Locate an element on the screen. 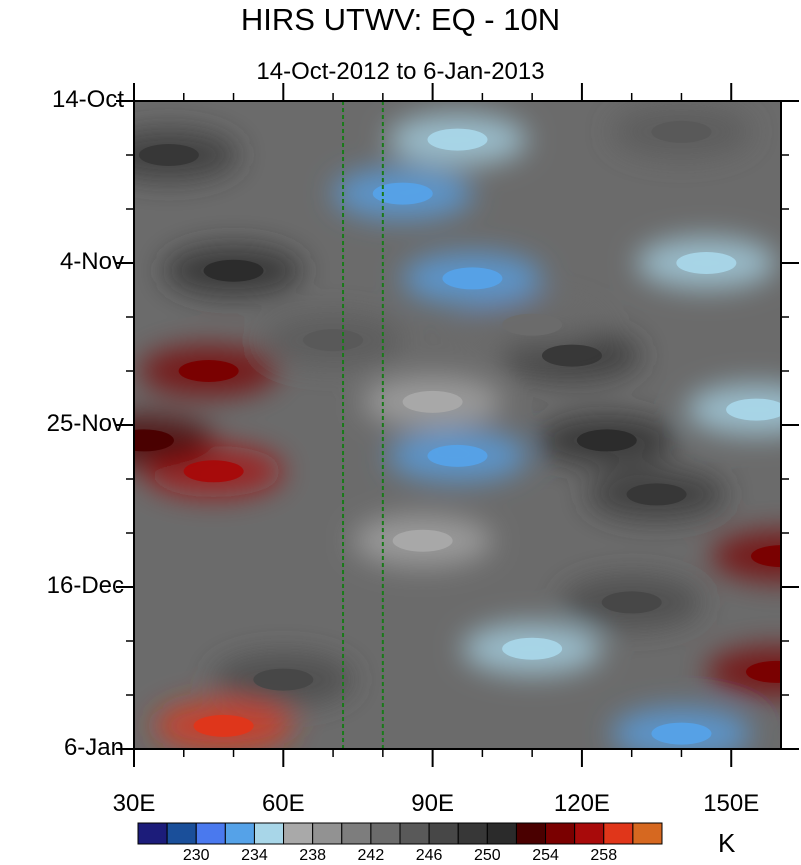 This screenshot has width=801, height=865. colorbar-label-6: 254 is located at coordinates (545, 855).